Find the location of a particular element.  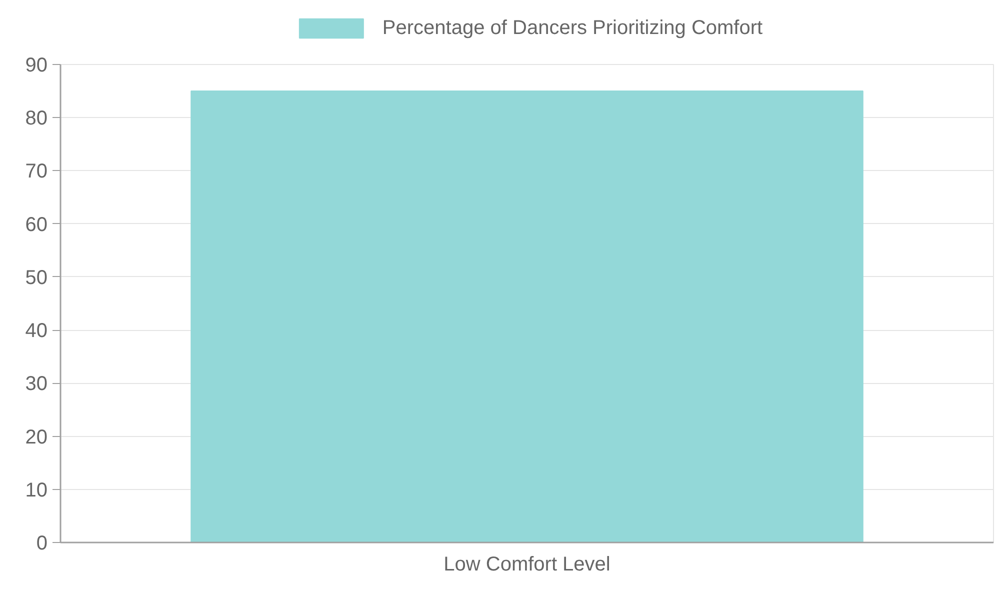

y-tick-label: 60 is located at coordinates (36, 225).